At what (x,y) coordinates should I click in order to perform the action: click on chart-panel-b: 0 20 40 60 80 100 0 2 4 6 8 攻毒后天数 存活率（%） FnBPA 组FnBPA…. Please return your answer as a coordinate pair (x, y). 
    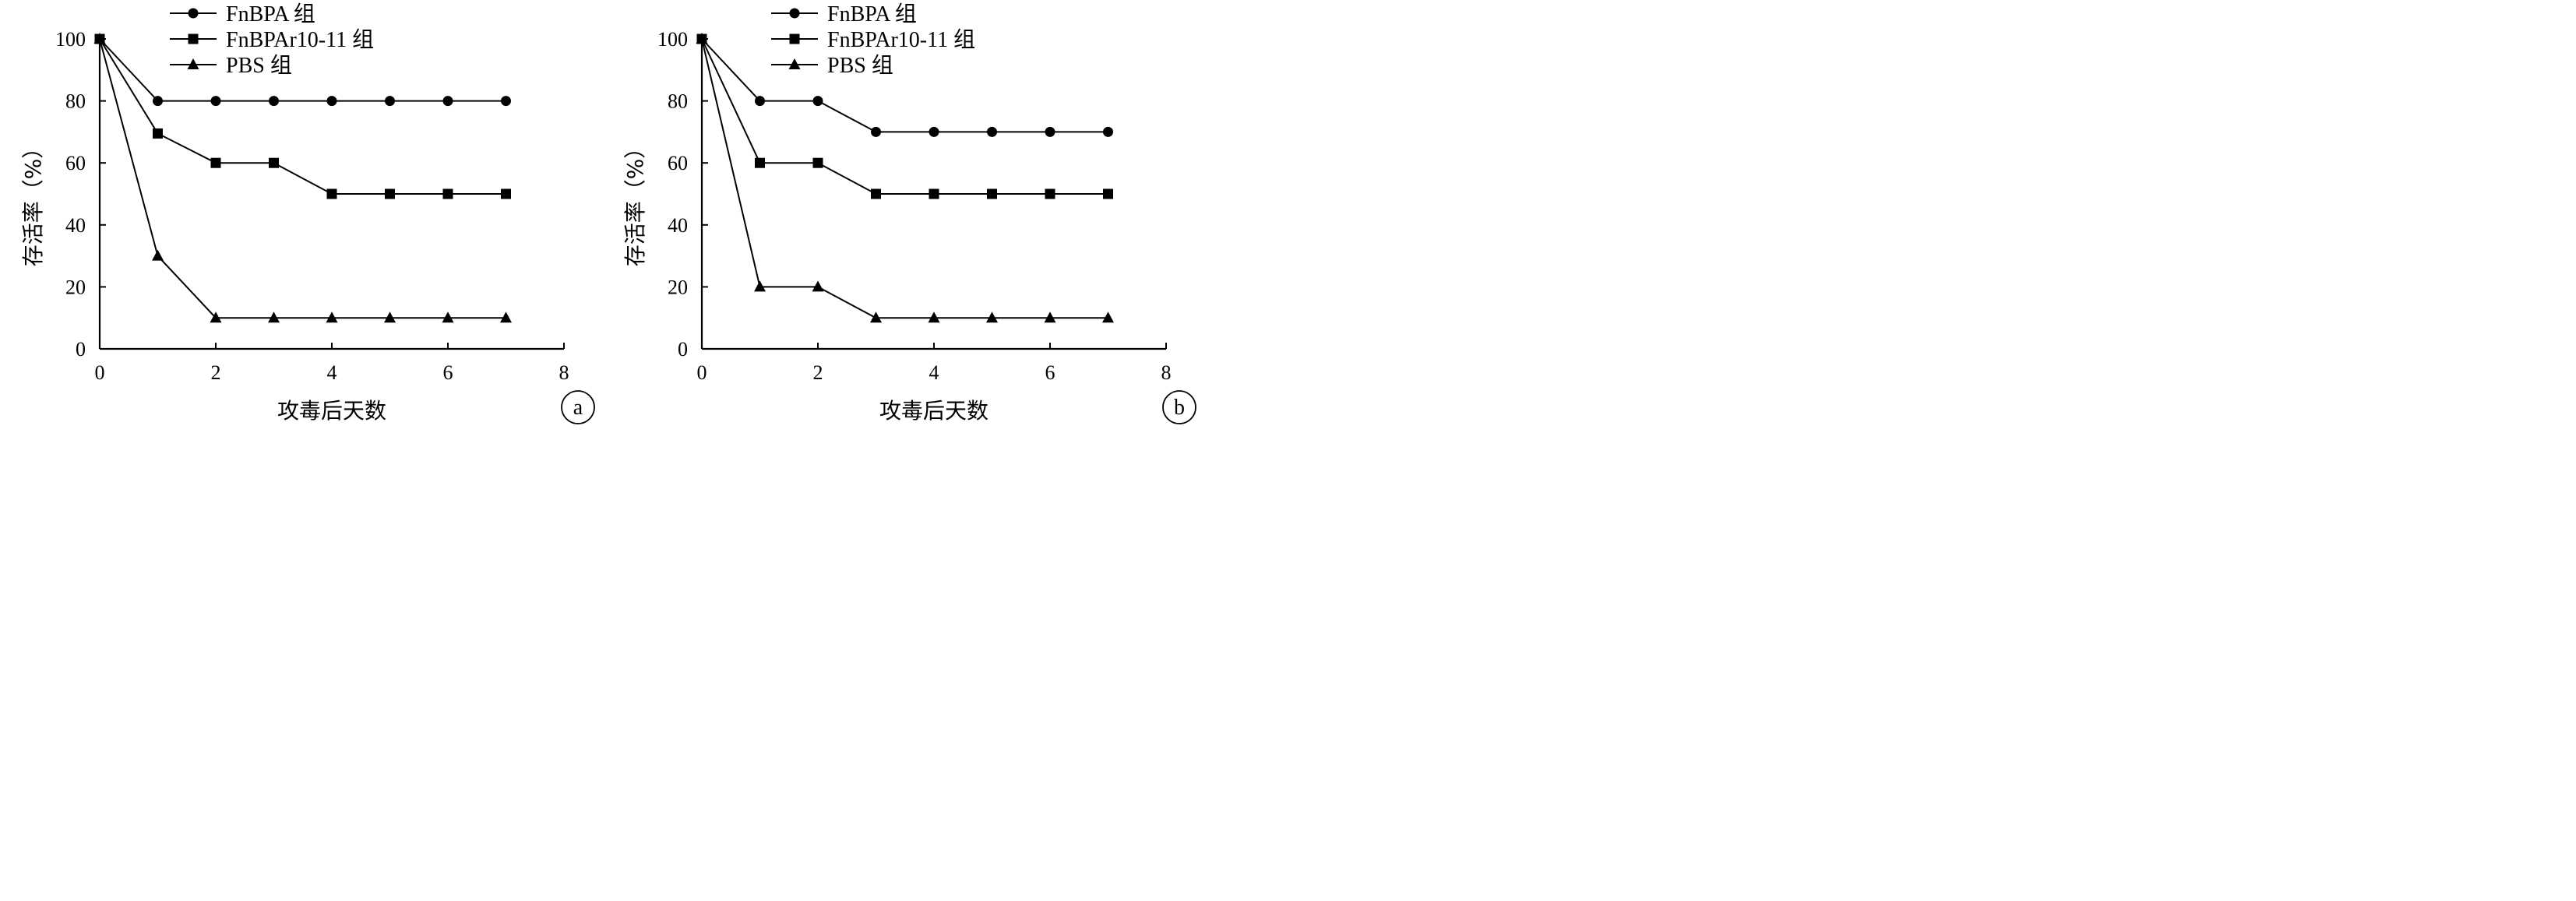
    Looking at the image, I should click on (909, 213).